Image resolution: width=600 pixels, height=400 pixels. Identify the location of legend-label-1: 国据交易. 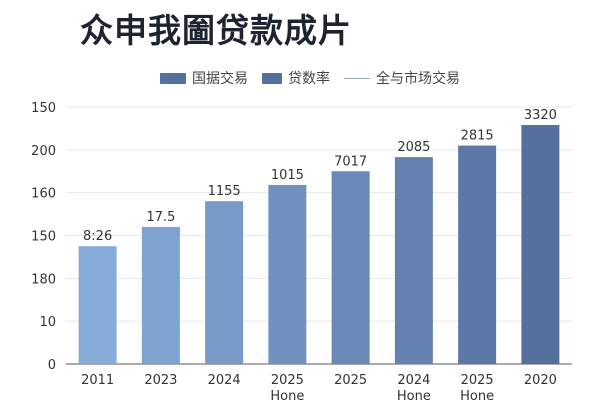
(220, 79).